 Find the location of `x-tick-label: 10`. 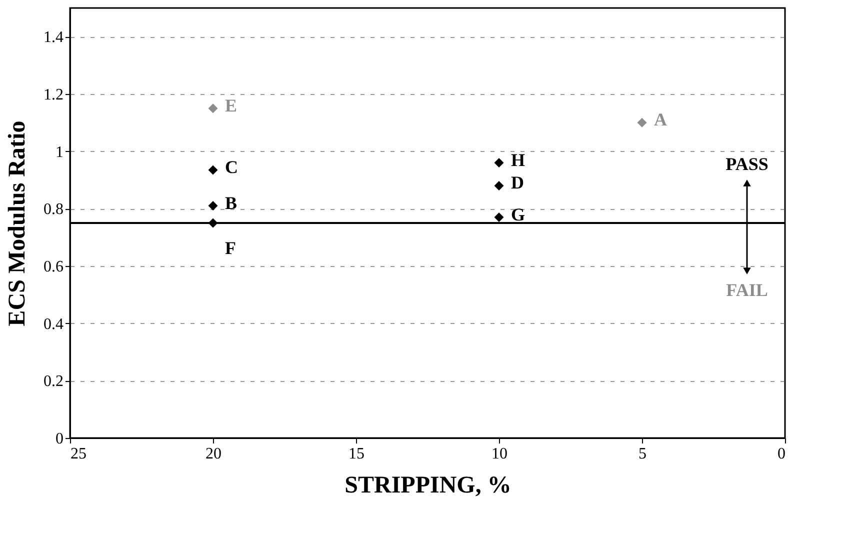

x-tick-label: 10 is located at coordinates (500, 454).